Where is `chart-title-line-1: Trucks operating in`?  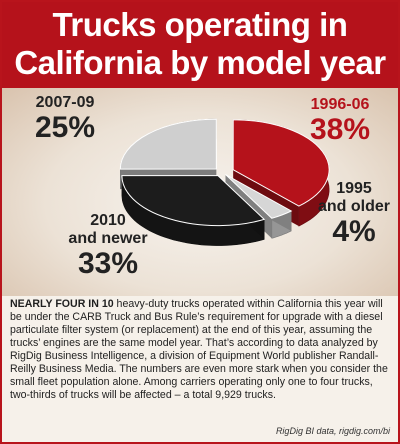 chart-title-line-1: Trucks operating in is located at coordinates (200, 24).